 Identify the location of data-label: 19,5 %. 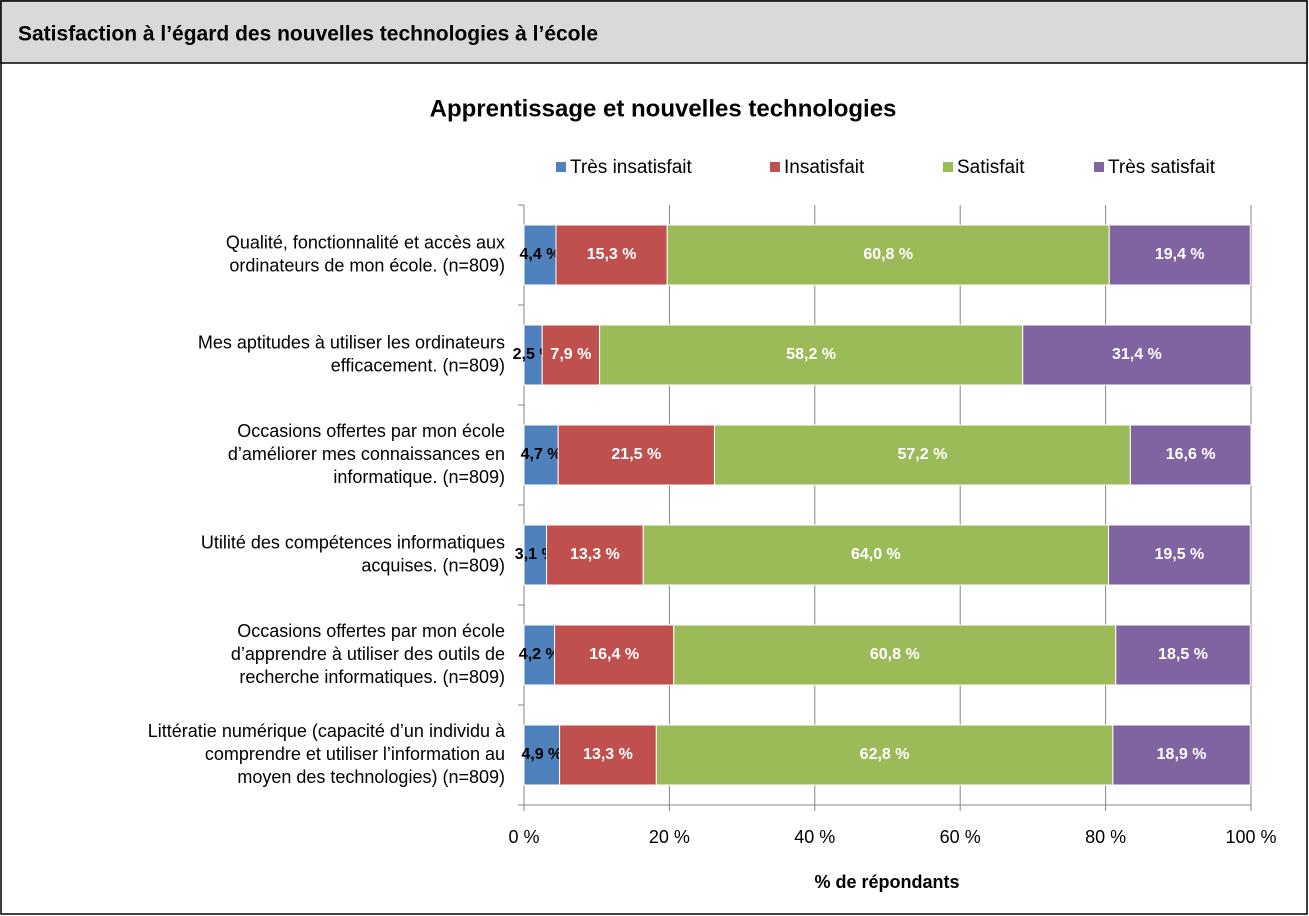
(1179, 554).